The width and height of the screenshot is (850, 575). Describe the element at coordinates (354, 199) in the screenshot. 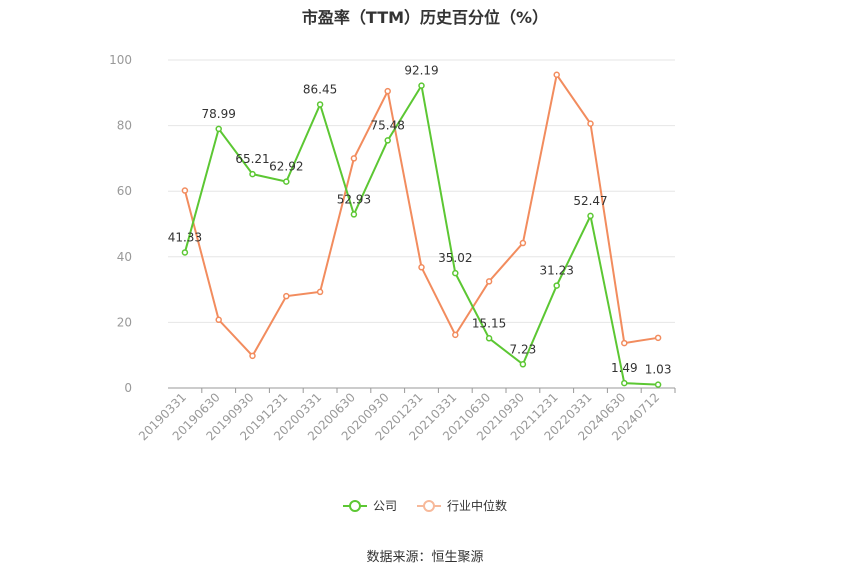

I see `data-label-company: 52.93` at that location.